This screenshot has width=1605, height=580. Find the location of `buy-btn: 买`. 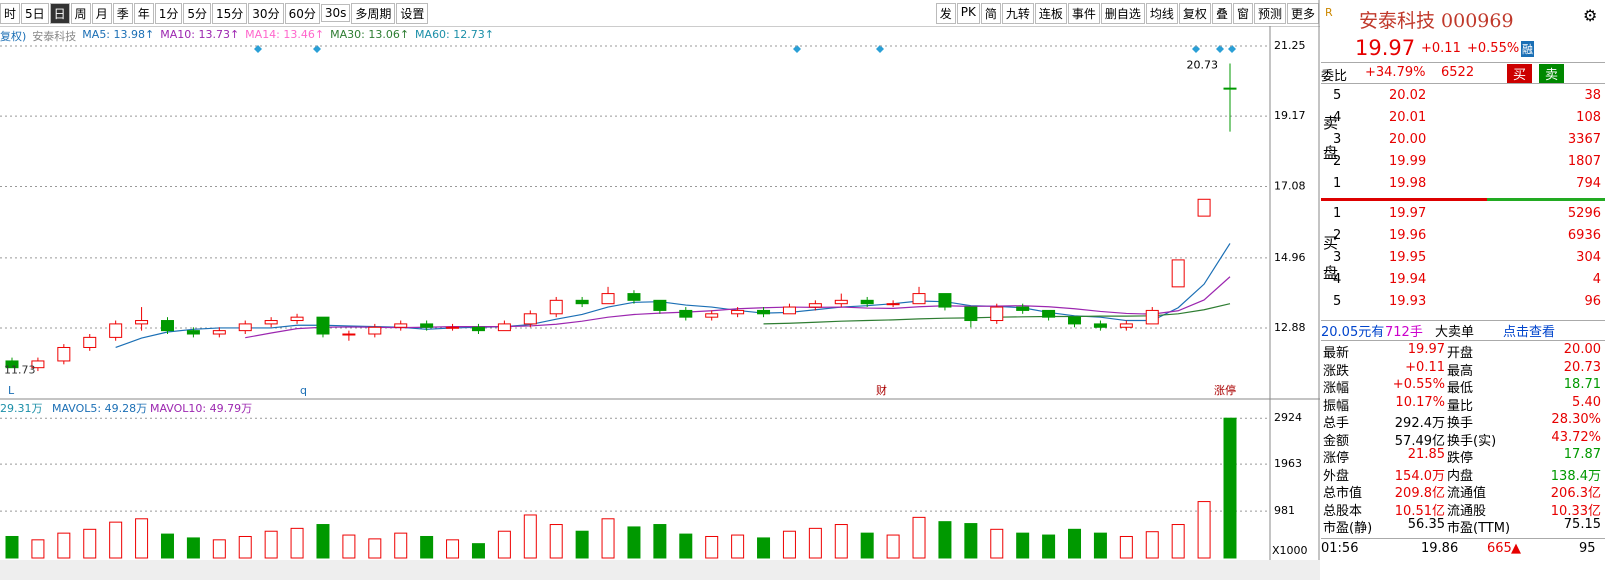

buy-btn: 买 is located at coordinates (1520, 73).